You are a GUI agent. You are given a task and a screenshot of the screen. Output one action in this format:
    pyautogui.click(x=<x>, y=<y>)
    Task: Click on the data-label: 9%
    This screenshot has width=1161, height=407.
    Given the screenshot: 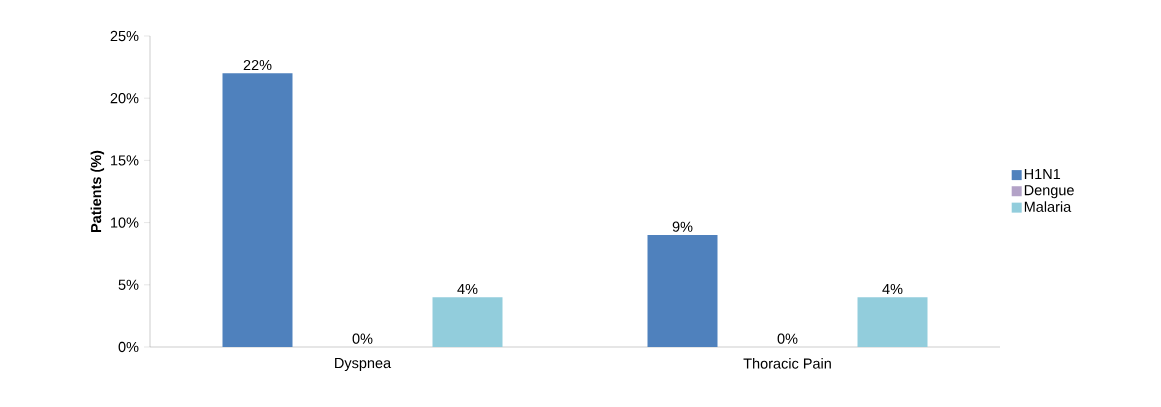 What is the action you would take?
    pyautogui.click(x=682, y=226)
    